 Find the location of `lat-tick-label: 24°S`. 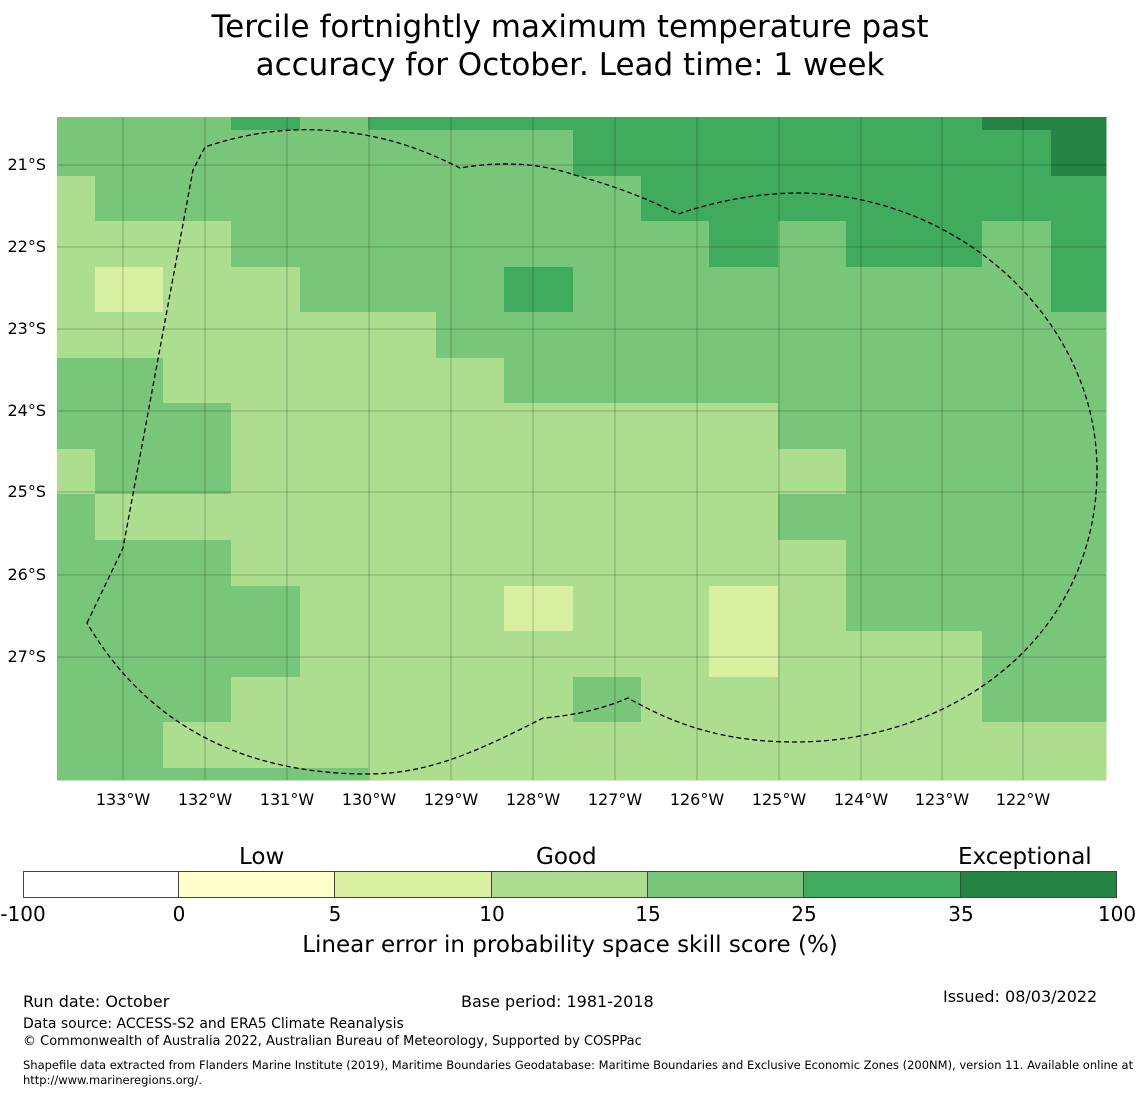

lat-tick-label: 24°S is located at coordinates (26, 410).